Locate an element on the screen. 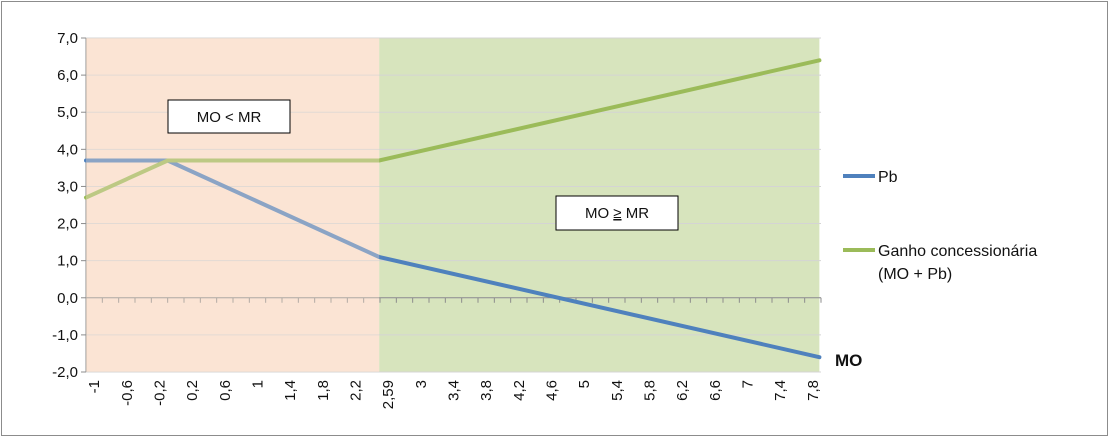  region-label-box-right is located at coordinates (617, 213).